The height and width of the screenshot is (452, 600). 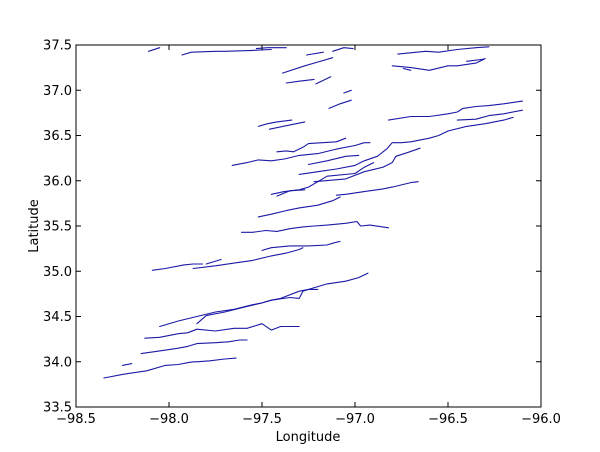 What do you see at coordinates (169, 419) in the screenshot?
I see `x-tick-label: −98.0` at bounding box center [169, 419].